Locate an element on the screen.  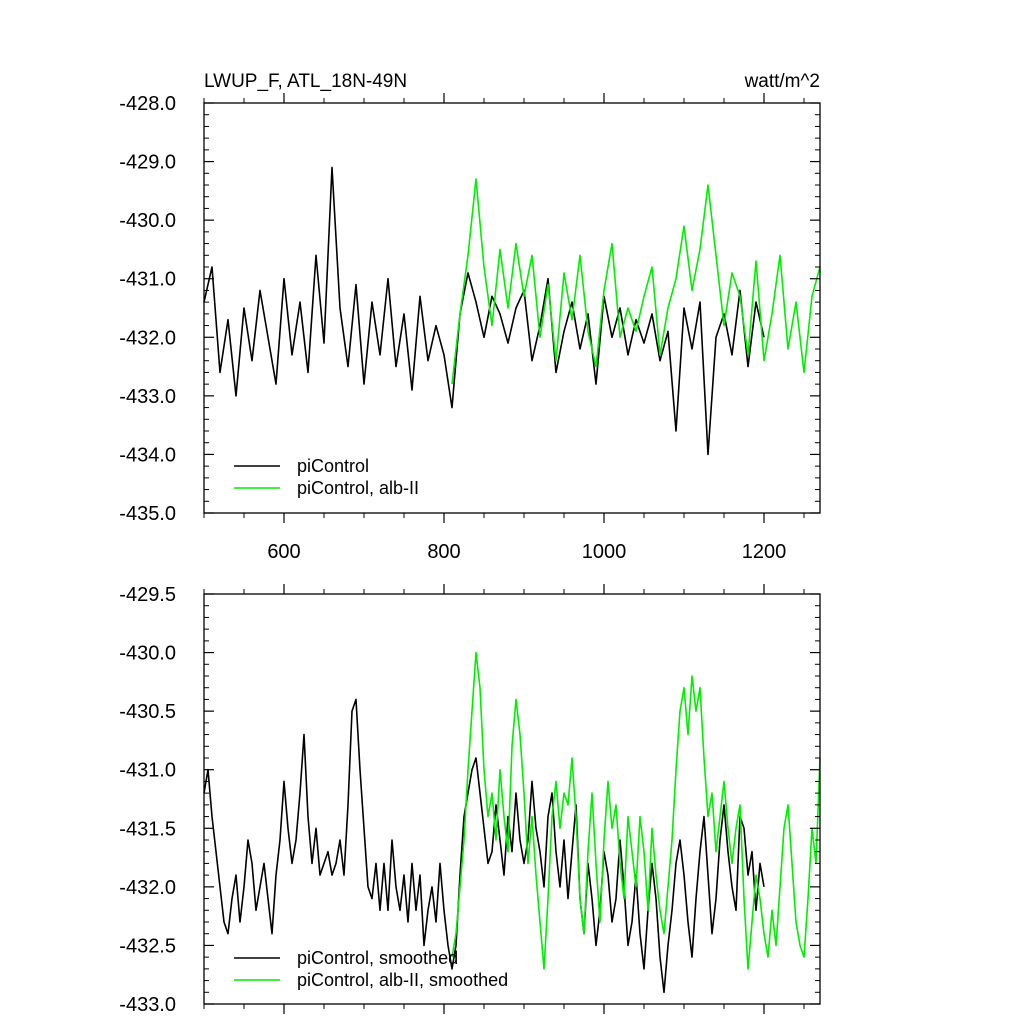
chart-title: LWUP_F, ATL_18N-49N is located at coordinates (305, 81).